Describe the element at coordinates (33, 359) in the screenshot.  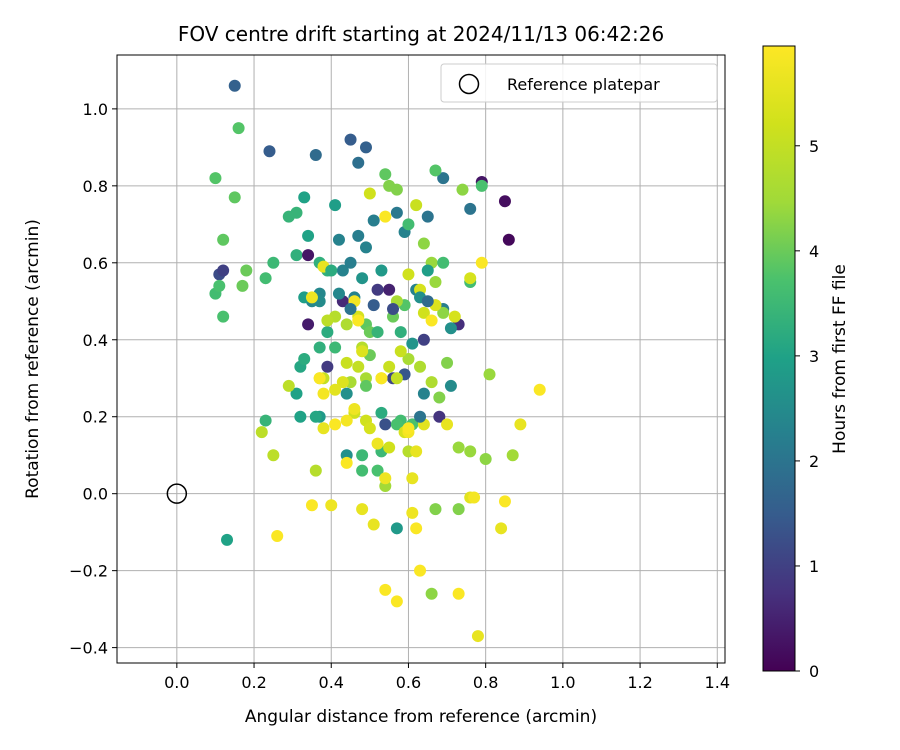
I see `y-axis-label: Rotation from reference (arcmin)` at that location.